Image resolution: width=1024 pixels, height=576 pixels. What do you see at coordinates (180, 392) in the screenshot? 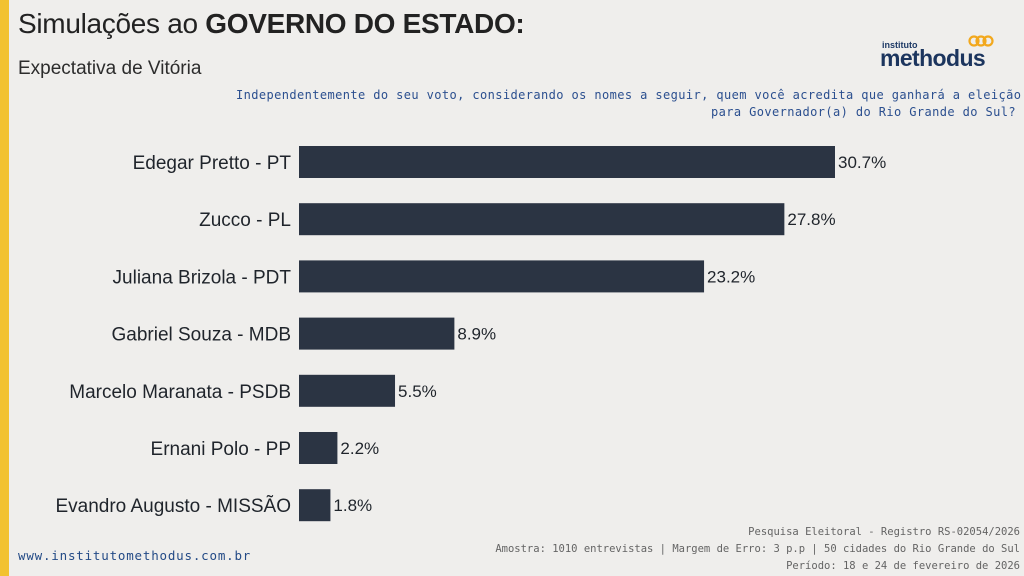
I see `category-label: Marcelo Maranata - PSDB` at bounding box center [180, 392].